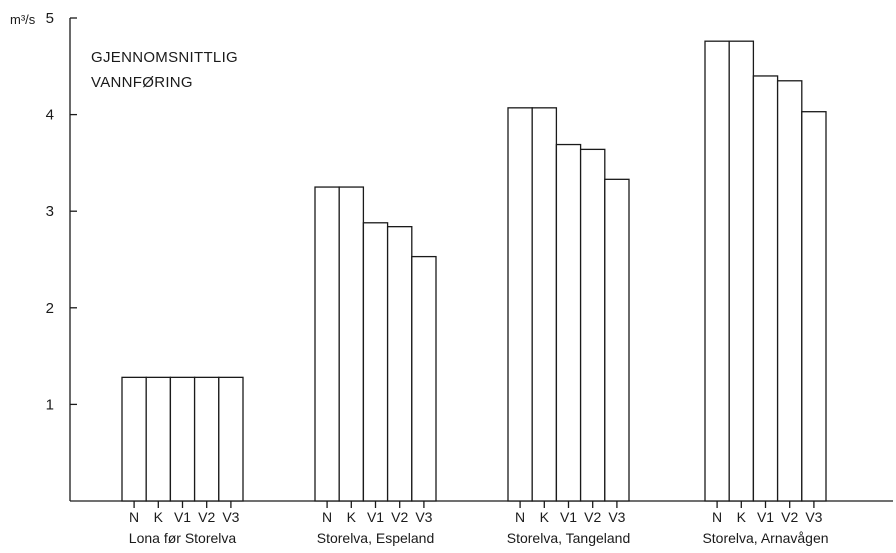 This screenshot has width=896, height=553. Describe the element at coordinates (569, 538) in the screenshot. I see `category-label: Storelva, Tangeland` at that location.